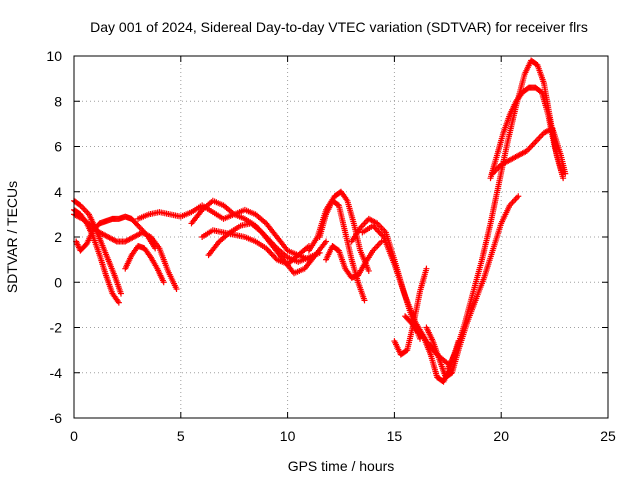 This screenshot has height=480, width=640. Describe the element at coordinates (56, 373) in the screenshot. I see `y-tick-label: -4` at that location.